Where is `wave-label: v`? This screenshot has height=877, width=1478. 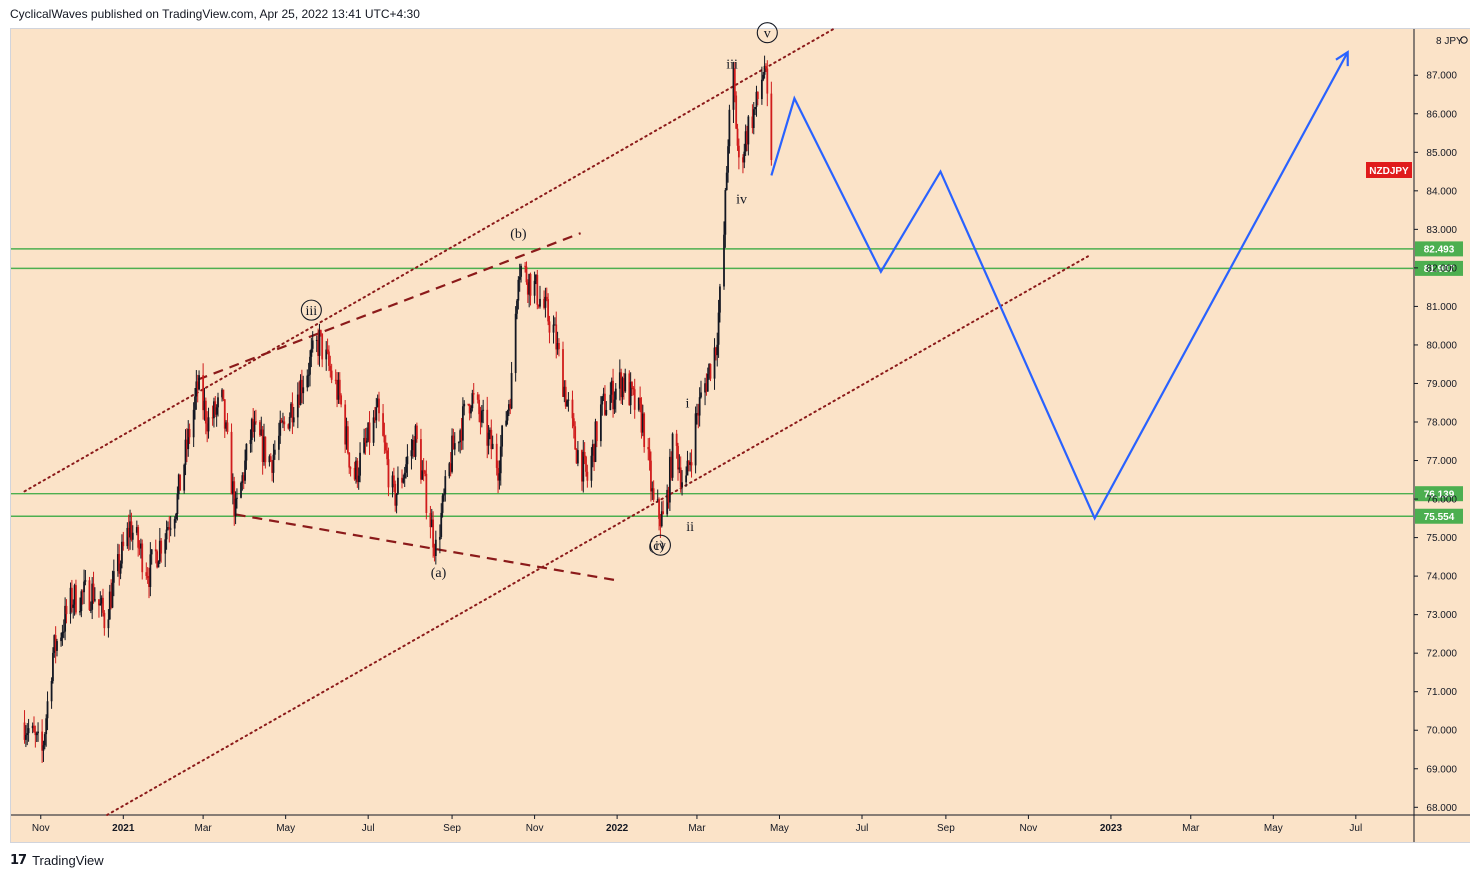
wave-label: v is located at coordinates (767, 34).